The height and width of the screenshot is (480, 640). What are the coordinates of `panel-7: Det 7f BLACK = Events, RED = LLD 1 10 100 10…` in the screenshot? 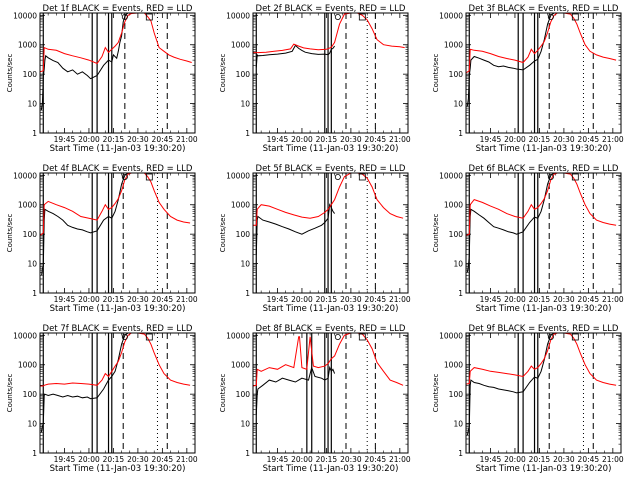 It's located at (102, 399).